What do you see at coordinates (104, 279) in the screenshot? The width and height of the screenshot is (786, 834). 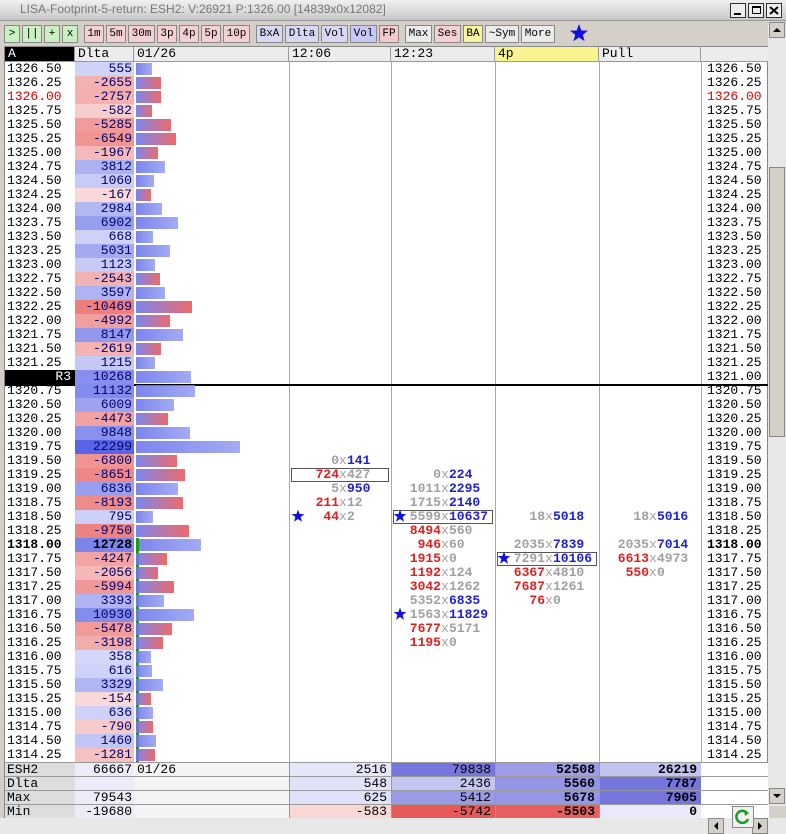 I see `delta-cell: -2543` at bounding box center [104, 279].